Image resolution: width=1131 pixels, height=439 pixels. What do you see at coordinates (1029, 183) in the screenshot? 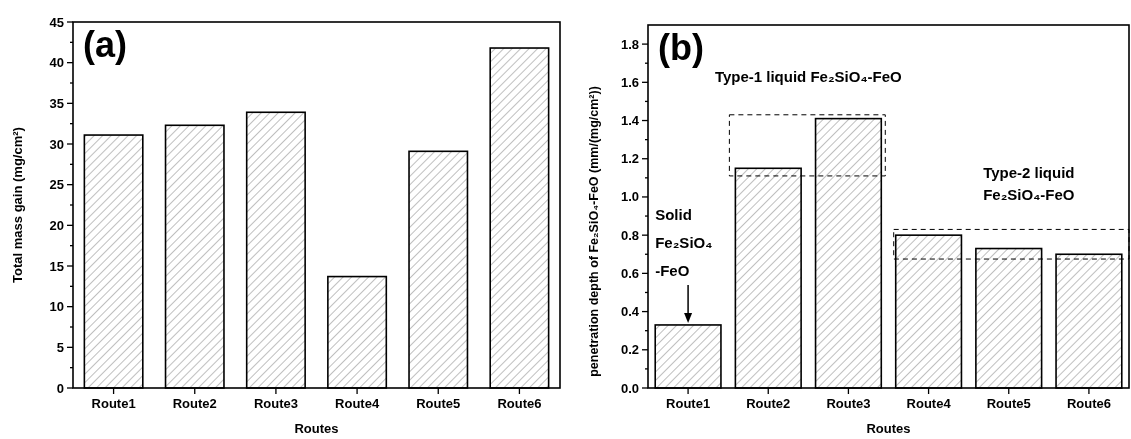
I see `annotation: Type-2 liquid Fe₂SiO₄-FeO` at bounding box center [1029, 183].